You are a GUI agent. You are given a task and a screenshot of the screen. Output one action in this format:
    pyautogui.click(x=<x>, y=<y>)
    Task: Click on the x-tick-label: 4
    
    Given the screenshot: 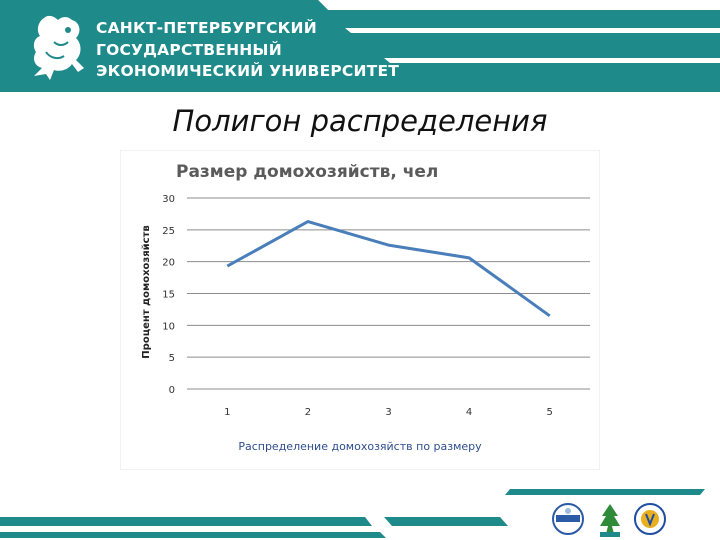 What is the action you would take?
    pyautogui.click(x=469, y=412)
    